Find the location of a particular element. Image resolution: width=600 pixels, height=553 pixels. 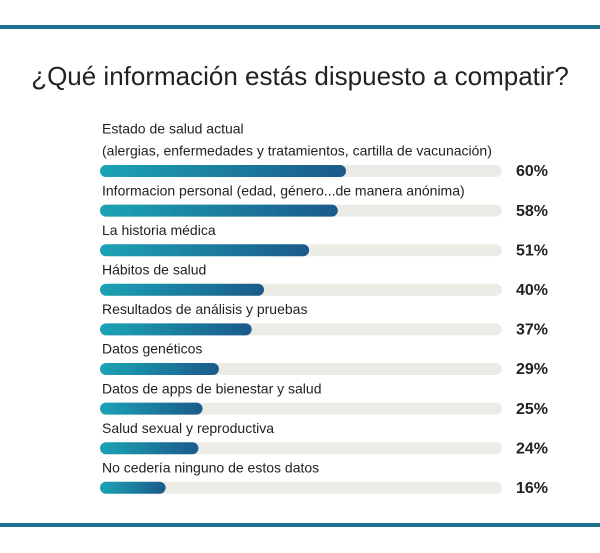

value-label: 40% is located at coordinates (532, 290).